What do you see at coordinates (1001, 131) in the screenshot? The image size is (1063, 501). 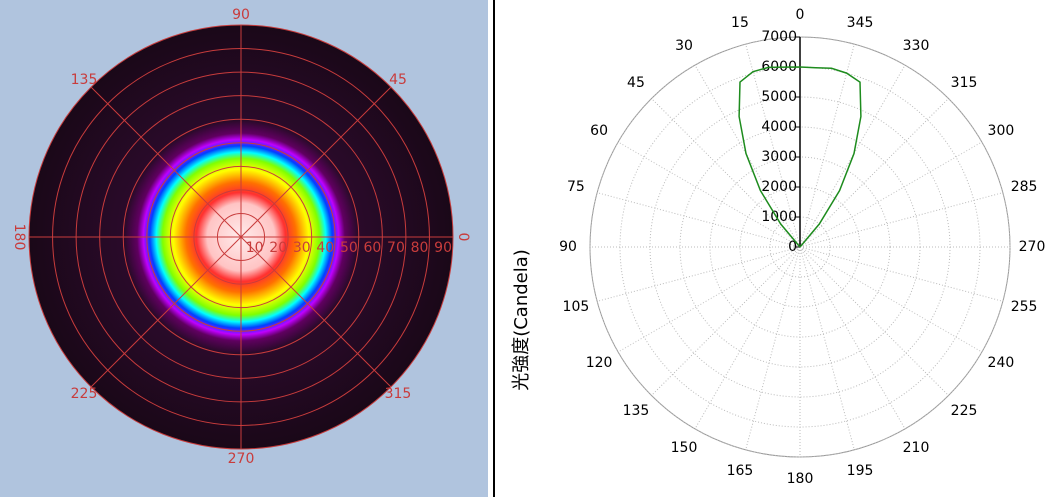 I see `theta-tick-label: 300` at bounding box center [1001, 131].